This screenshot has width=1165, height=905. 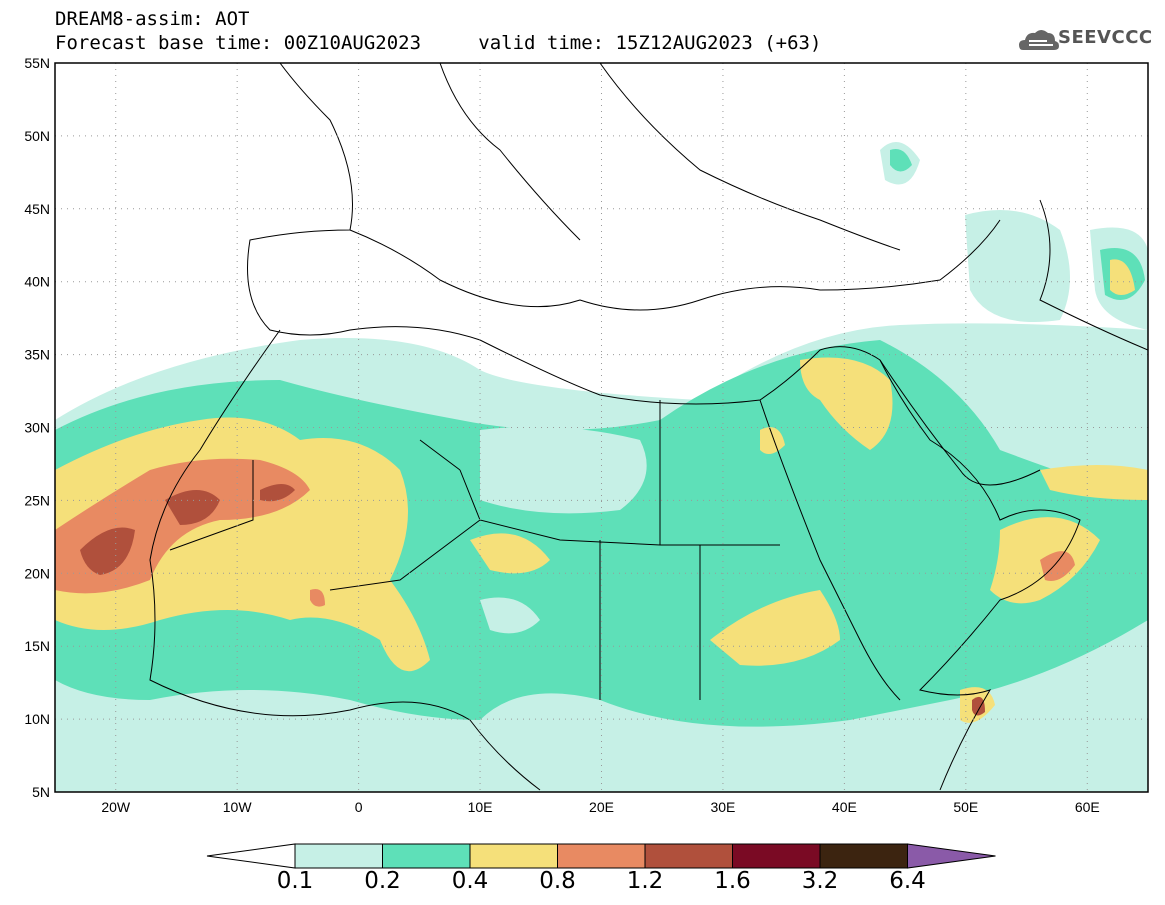 I want to click on lat-tick-label: 40N, so click(x=37, y=282).